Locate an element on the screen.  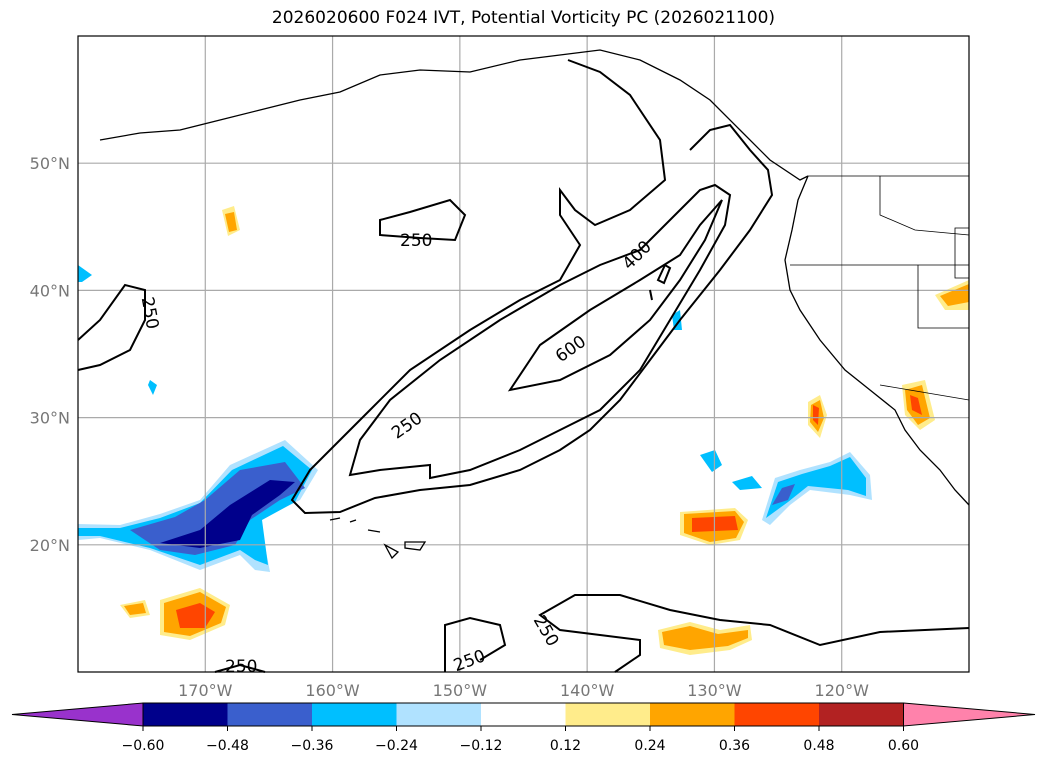
colorbar-tick-label: 0.36 is located at coordinates (734, 746).